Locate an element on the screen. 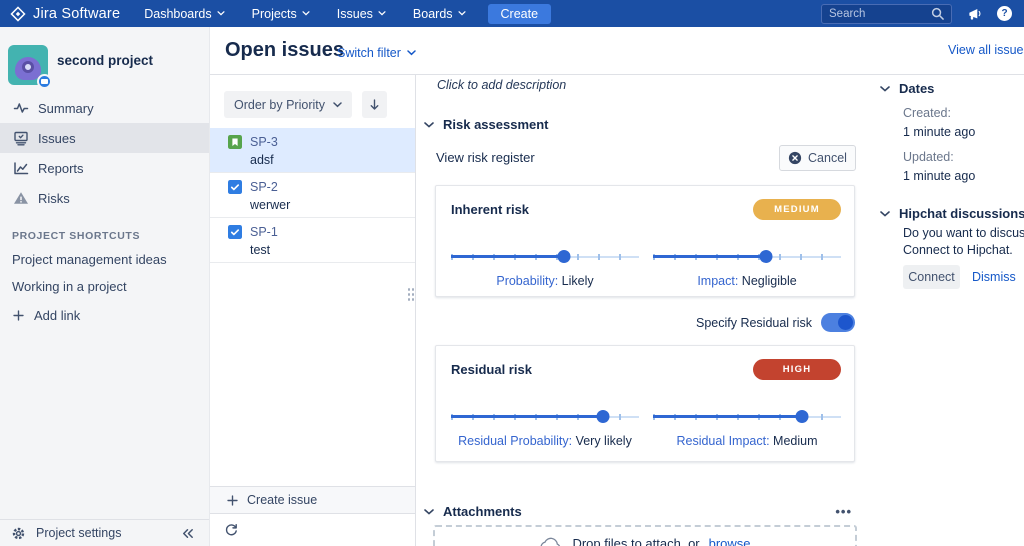 This screenshot has height=546, width=1024. collapse-sidebar-icon is located at coordinates (187, 533).